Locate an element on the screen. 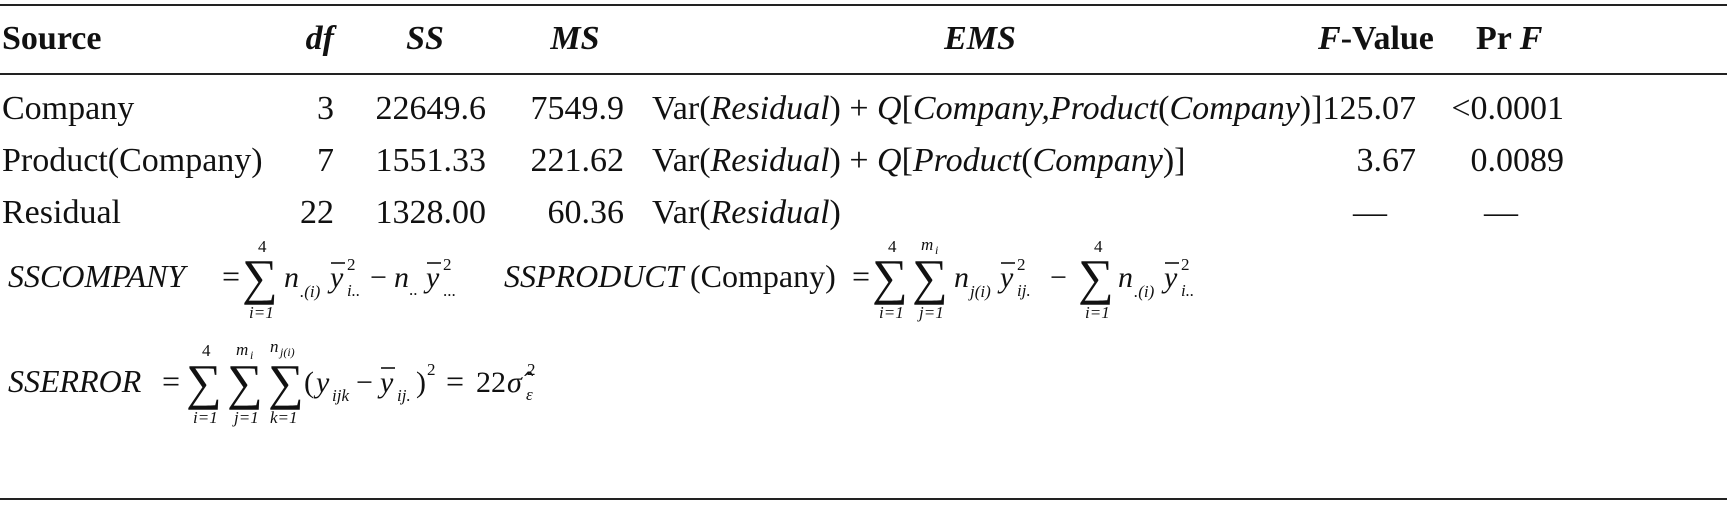 This screenshot has height=506, width=1727. row-product-ss: 1551.33 is located at coordinates (431, 160).